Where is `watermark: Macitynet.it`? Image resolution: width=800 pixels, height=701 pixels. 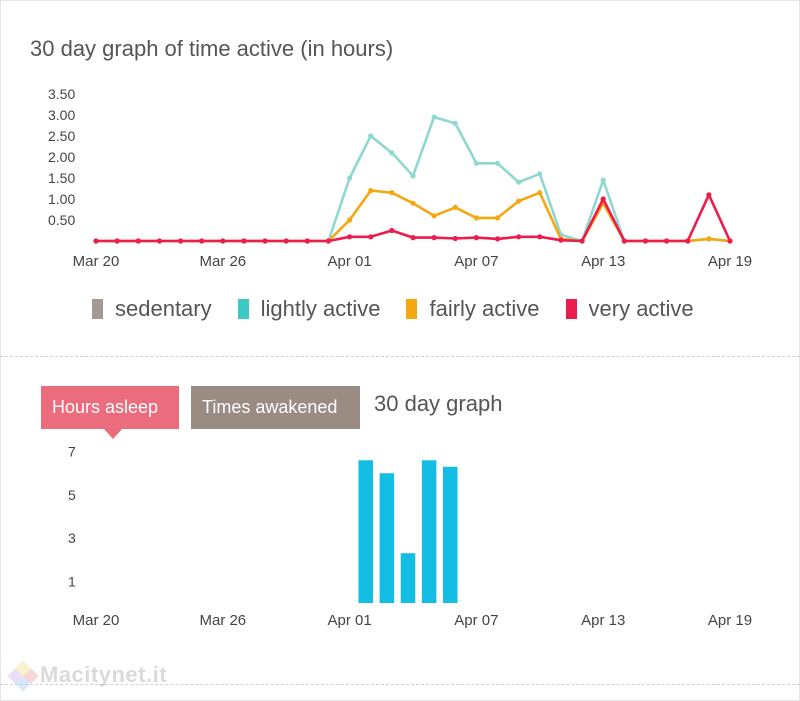 watermark: Macitynet.it is located at coordinates (87, 676).